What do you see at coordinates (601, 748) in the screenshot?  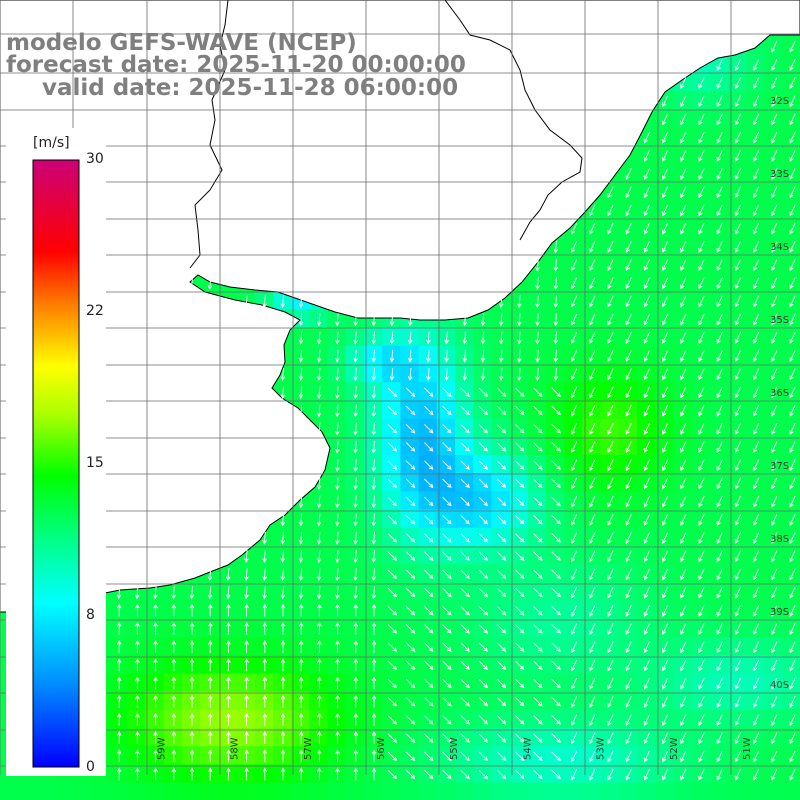 I see `longitude-label: 53W` at bounding box center [601, 748].